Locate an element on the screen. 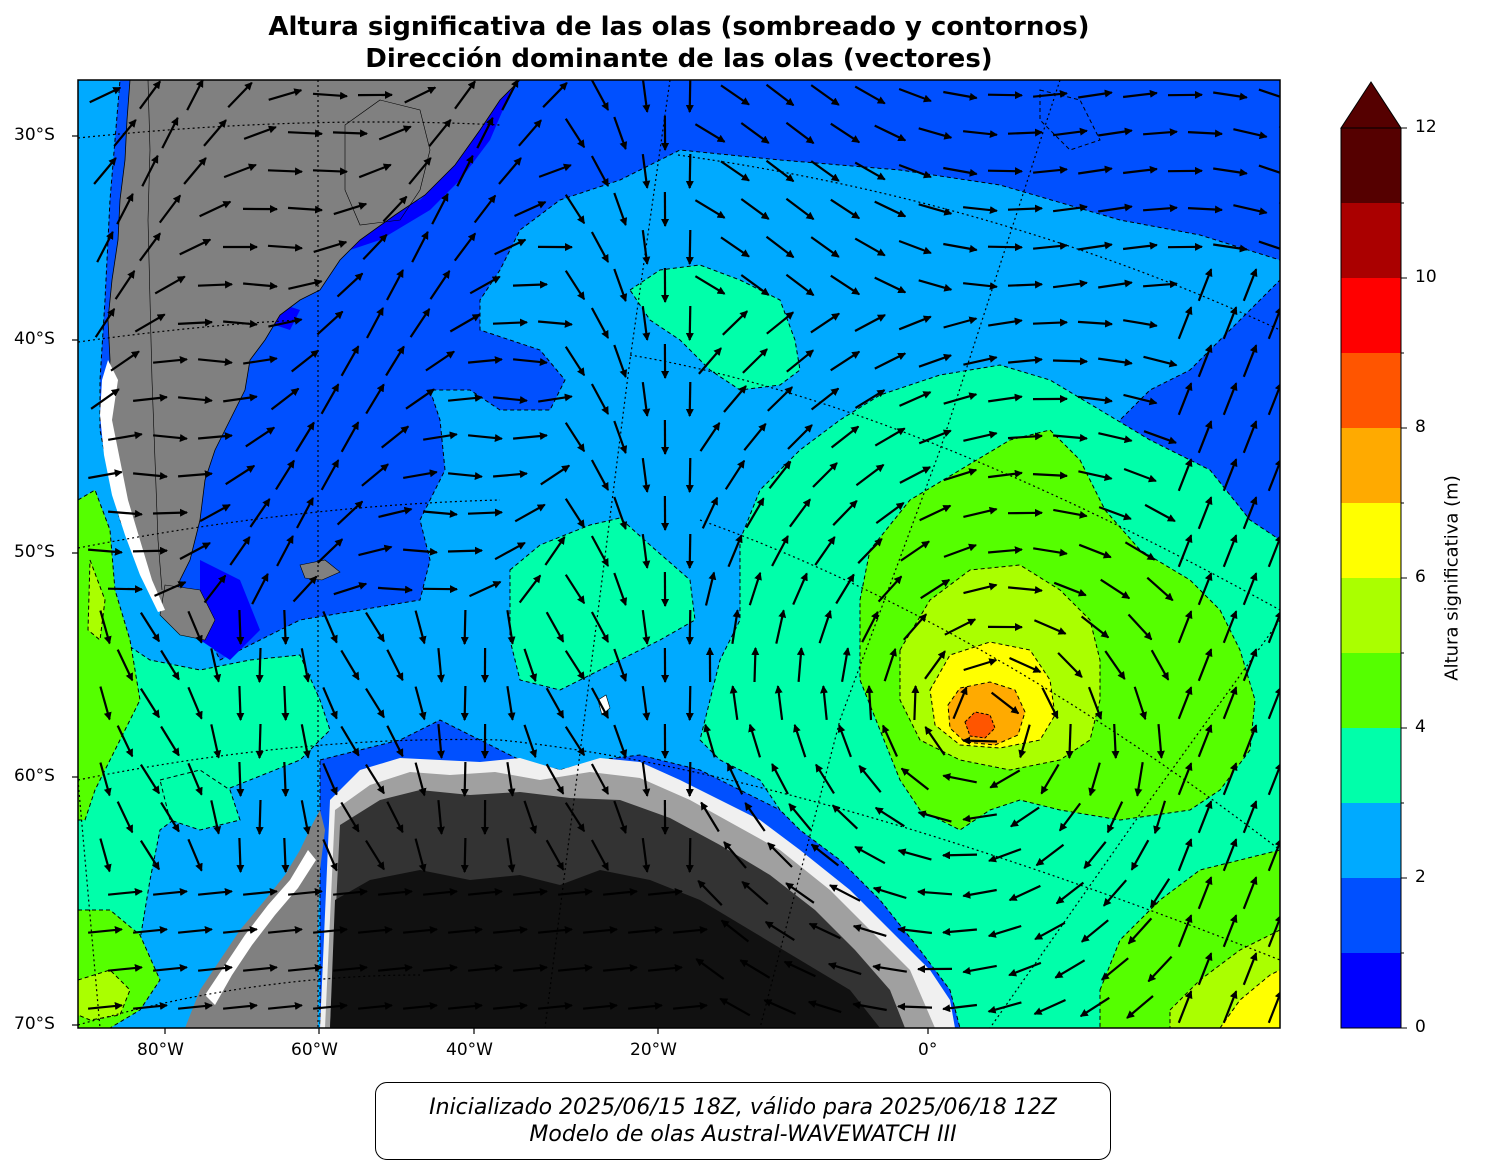 This screenshot has width=1485, height=1164. colorbar-tick-12: 12 is located at coordinates (1426, 127).